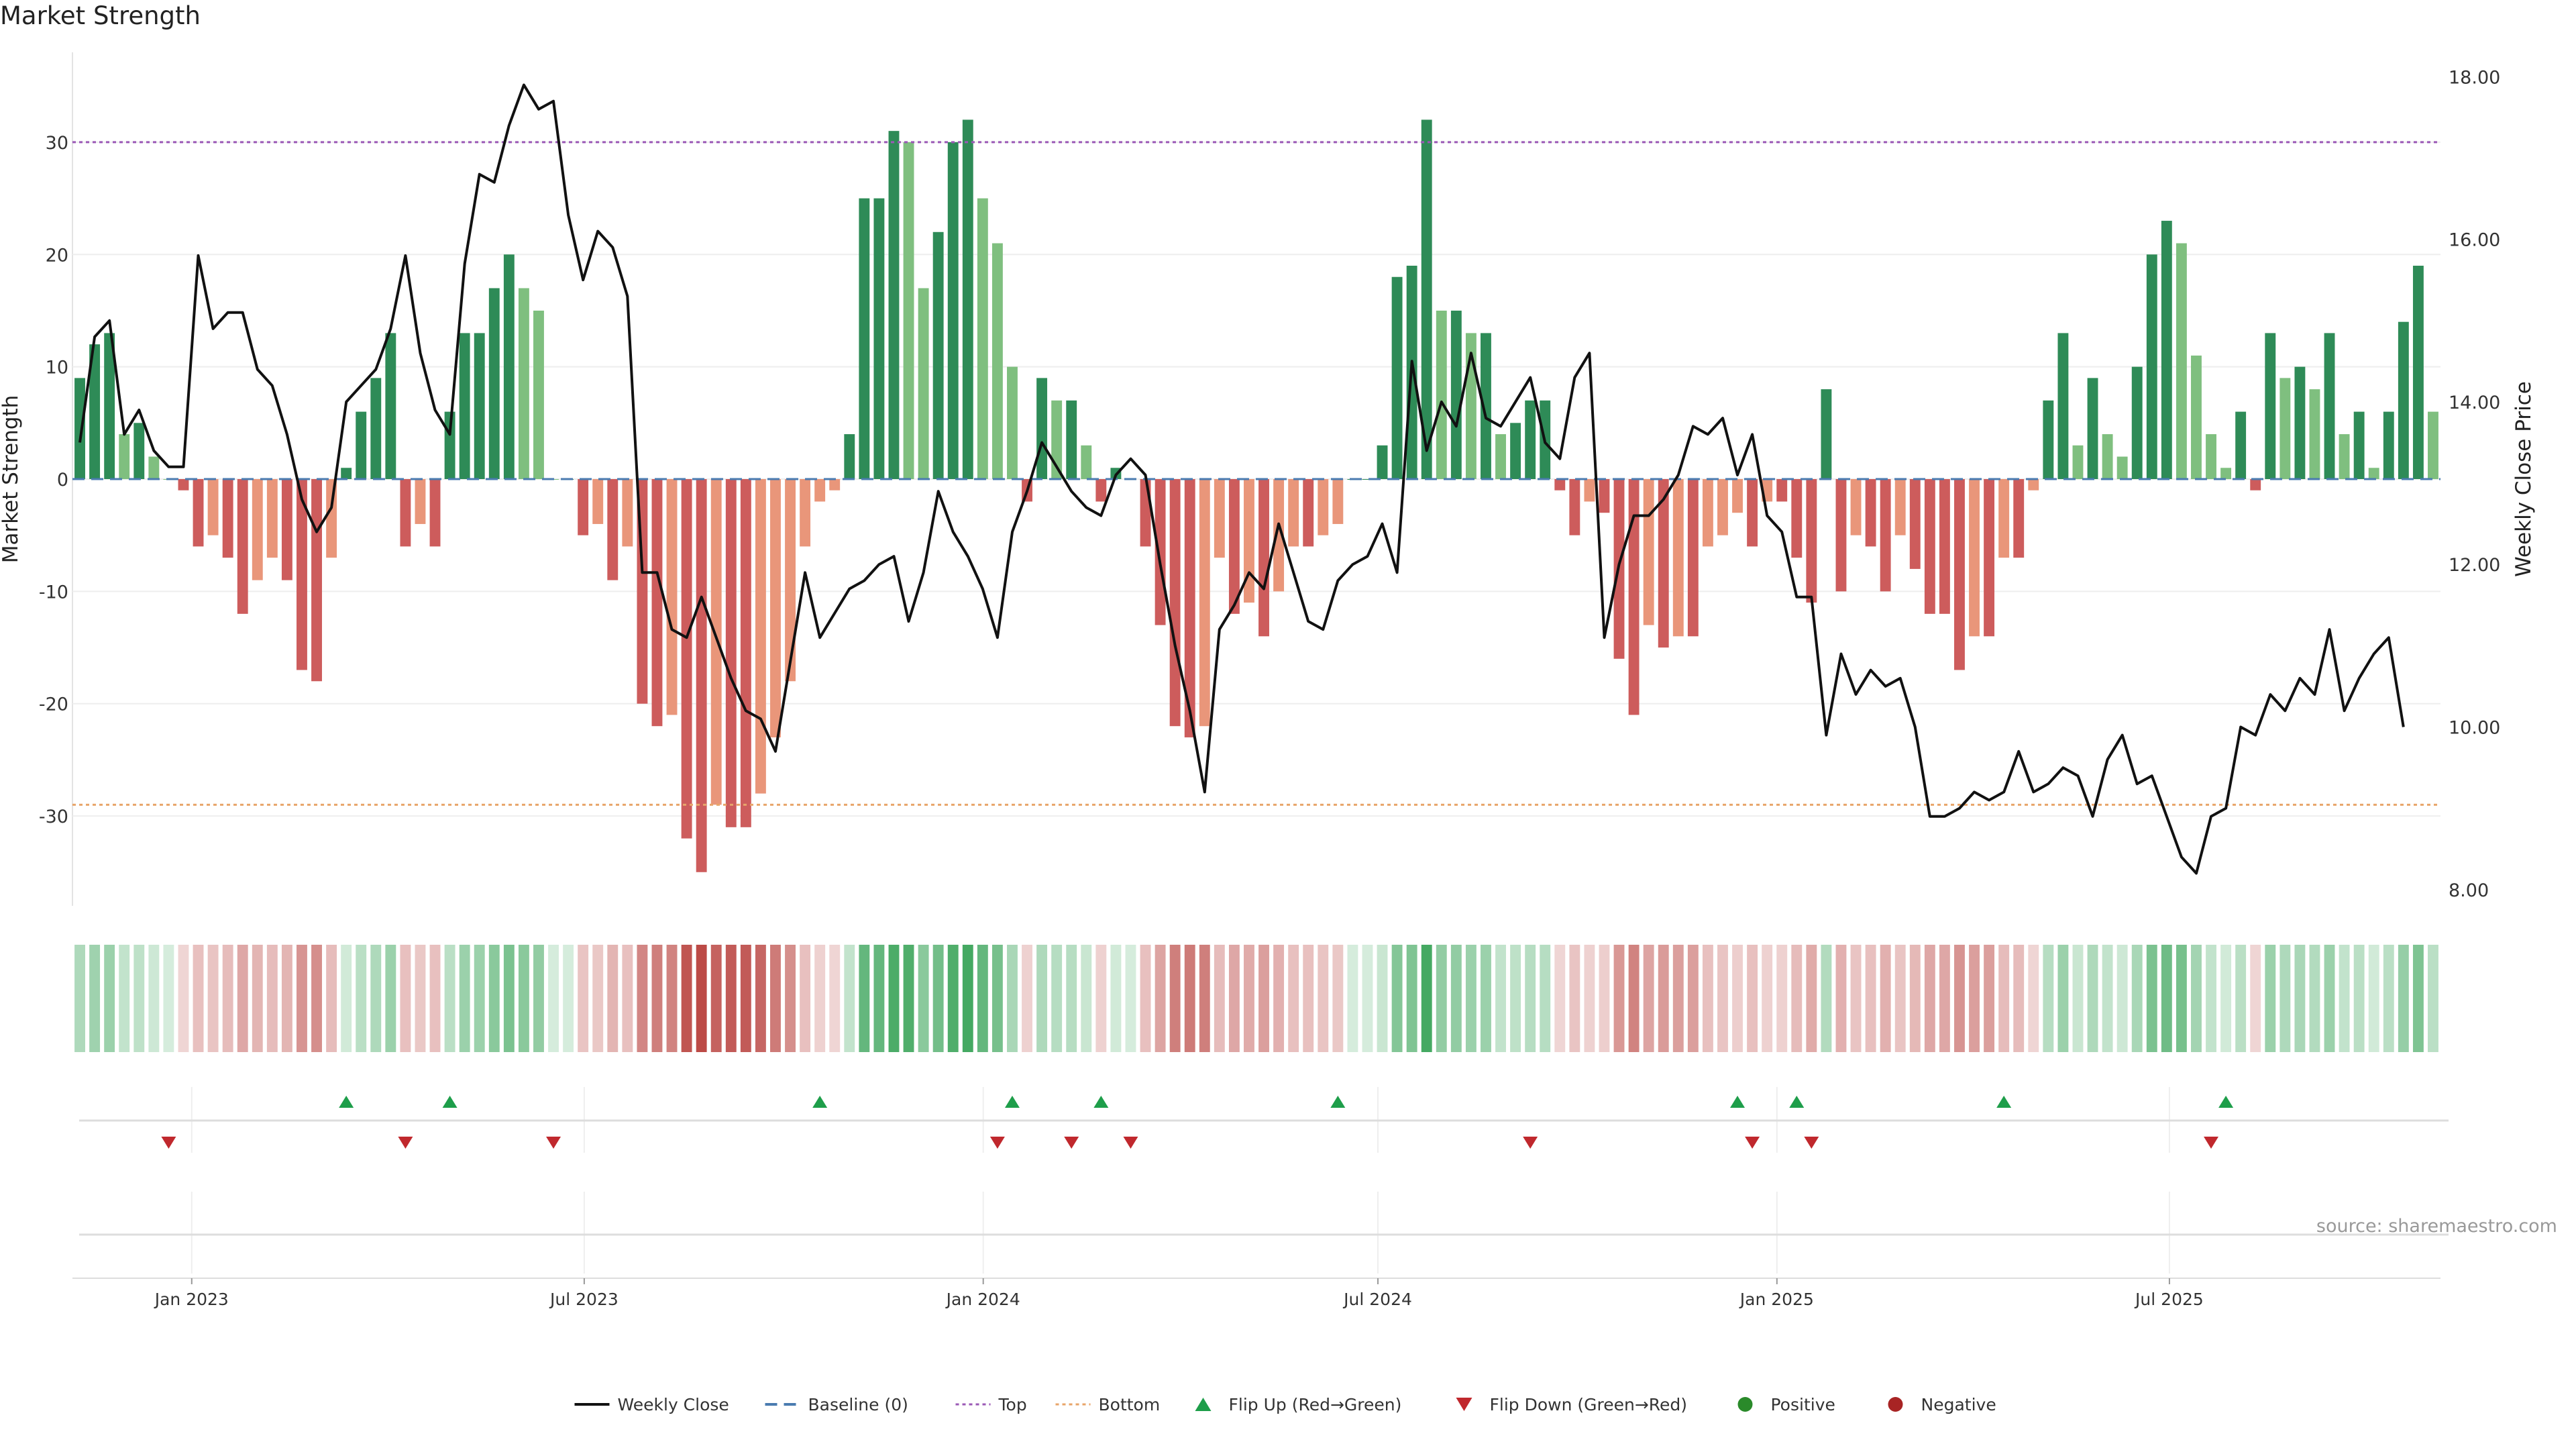  What do you see at coordinates (53, 705) in the screenshot?
I see `left-tick-label: -20` at bounding box center [53, 705].